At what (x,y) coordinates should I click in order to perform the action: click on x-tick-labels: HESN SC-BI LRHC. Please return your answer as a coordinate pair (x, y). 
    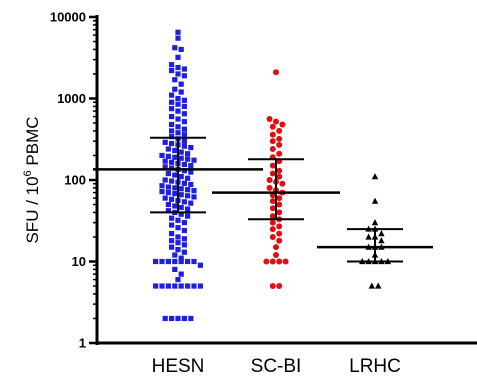
    Looking at the image, I should click on (276, 366).